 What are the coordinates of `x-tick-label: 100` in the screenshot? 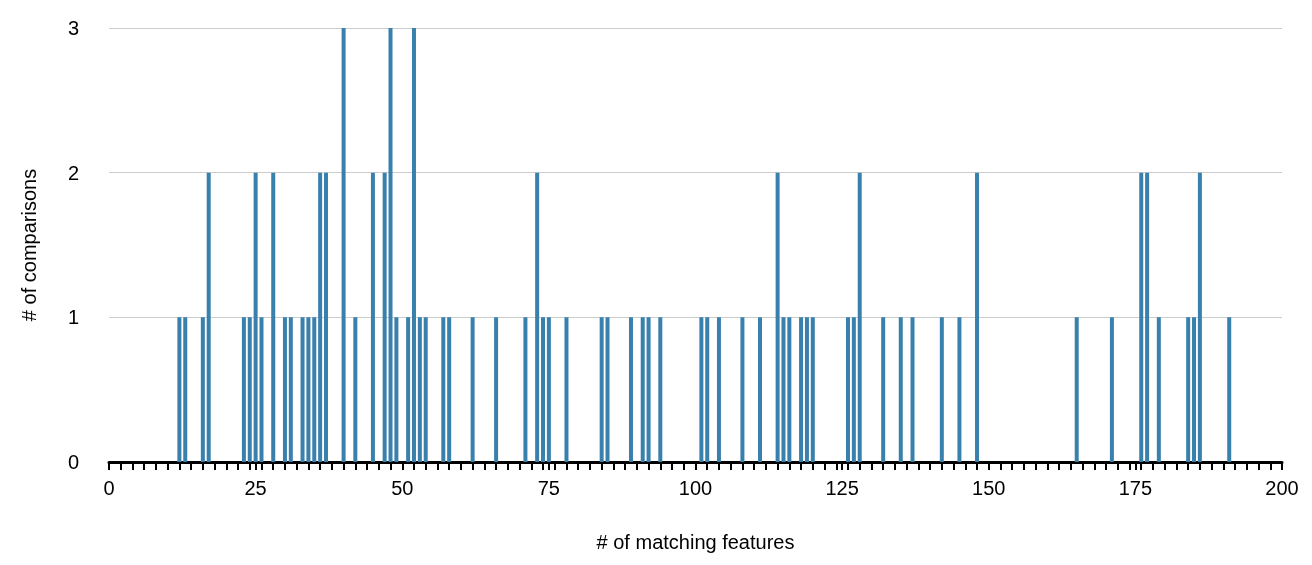 It's located at (695, 488).